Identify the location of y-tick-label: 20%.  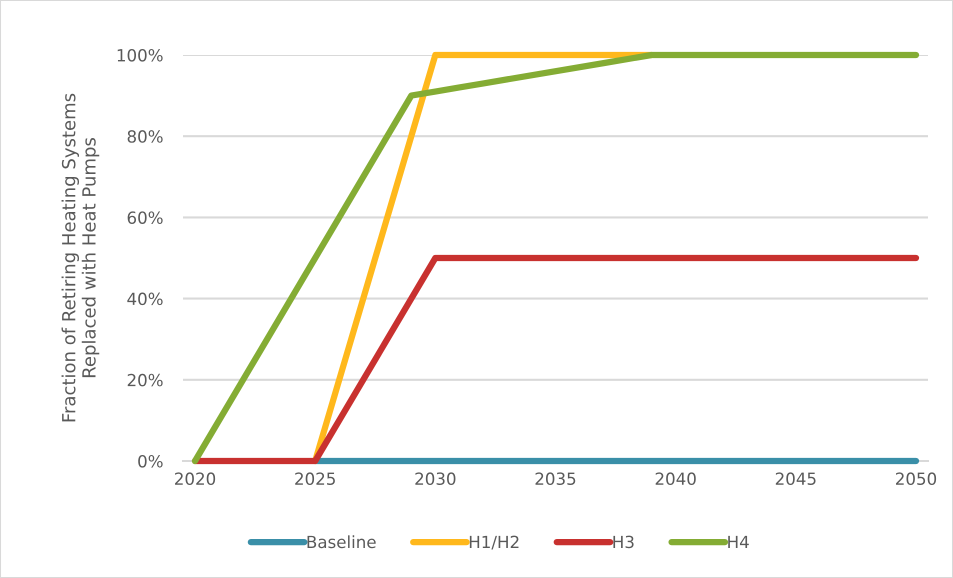
(145, 380).